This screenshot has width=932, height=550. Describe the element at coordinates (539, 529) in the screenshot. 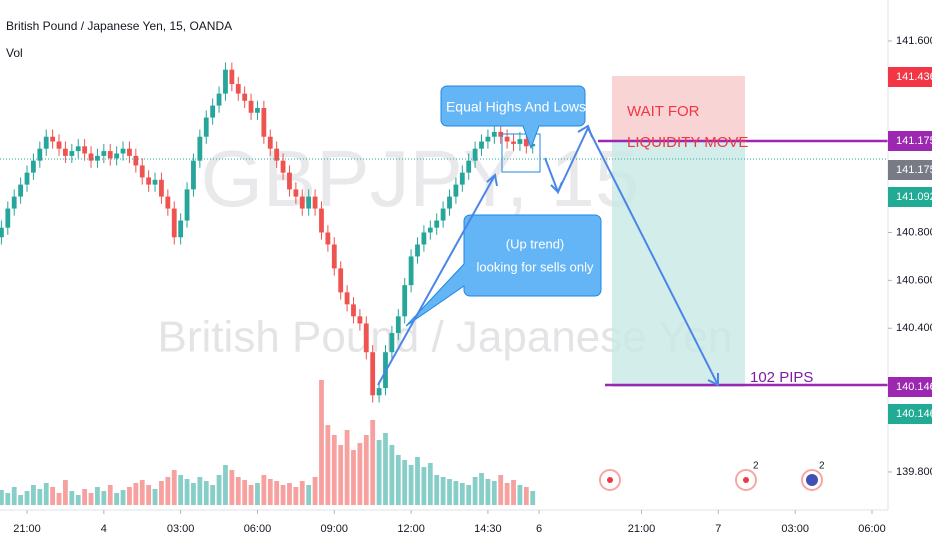

I see `x-tick-label: 6` at that location.